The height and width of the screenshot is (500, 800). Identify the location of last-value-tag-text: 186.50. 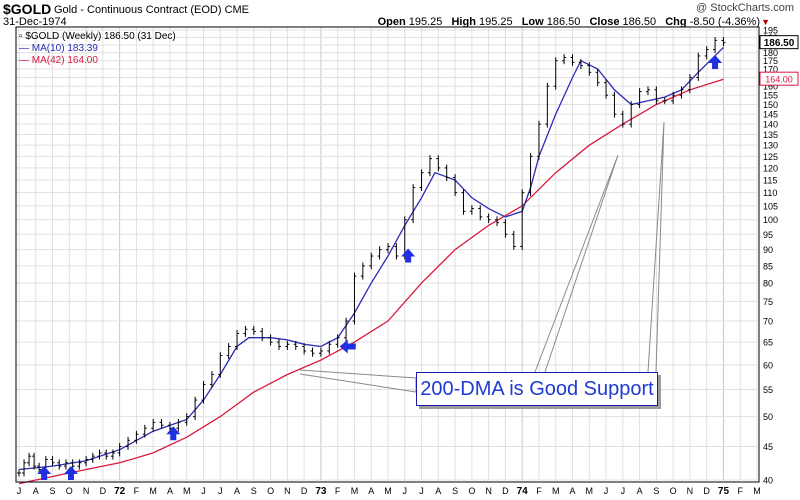
(779, 43).